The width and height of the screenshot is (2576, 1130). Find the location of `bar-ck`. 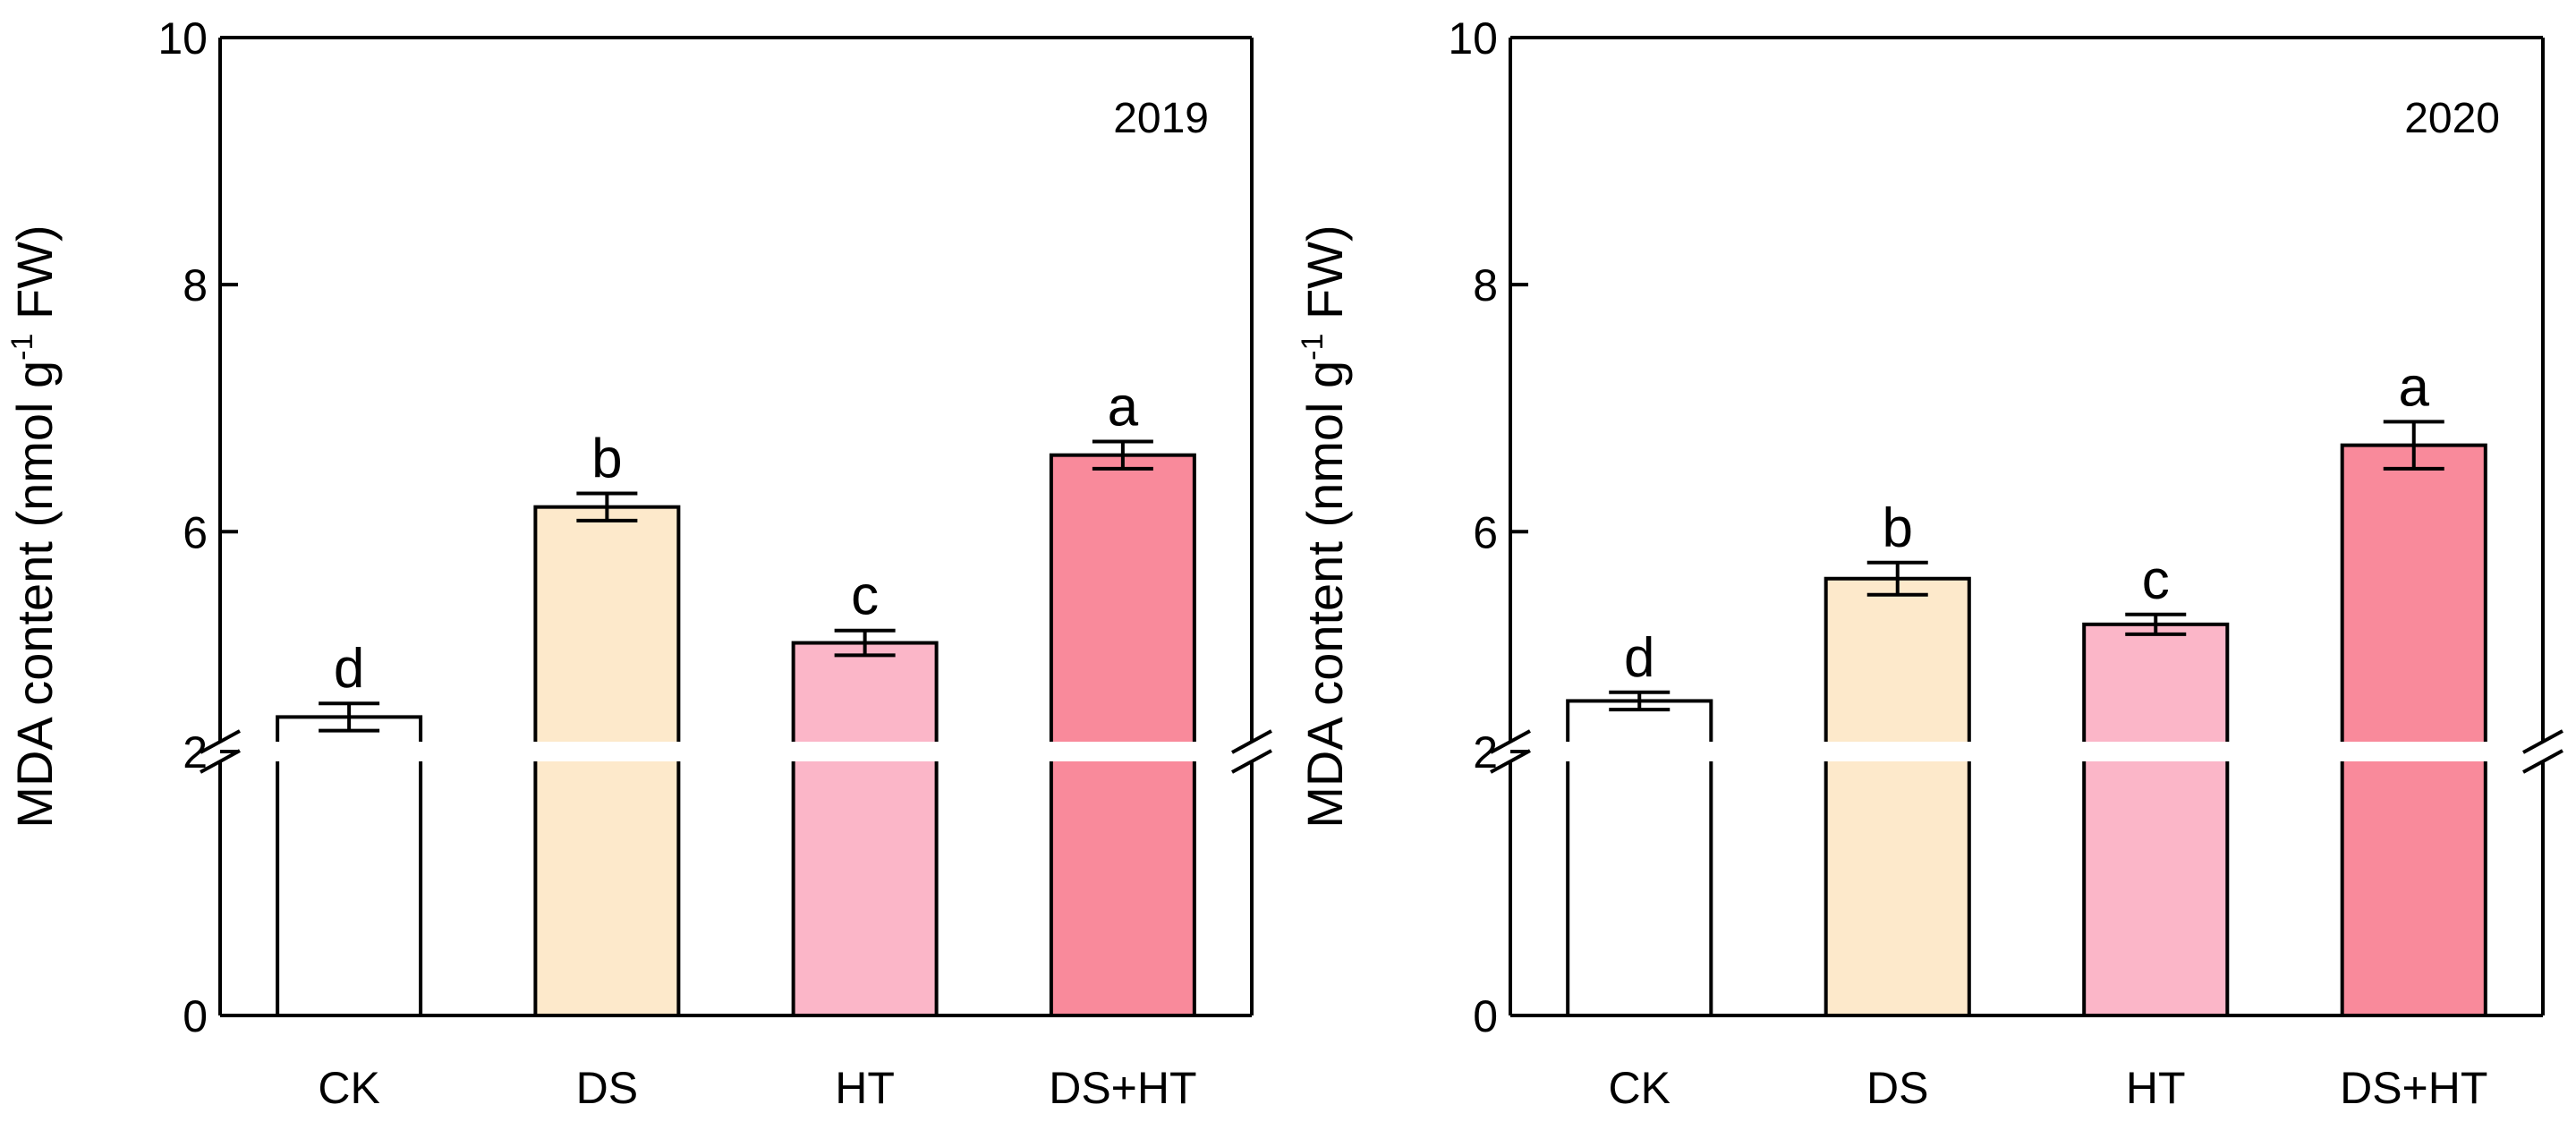

bar-ck is located at coordinates (349, 866).